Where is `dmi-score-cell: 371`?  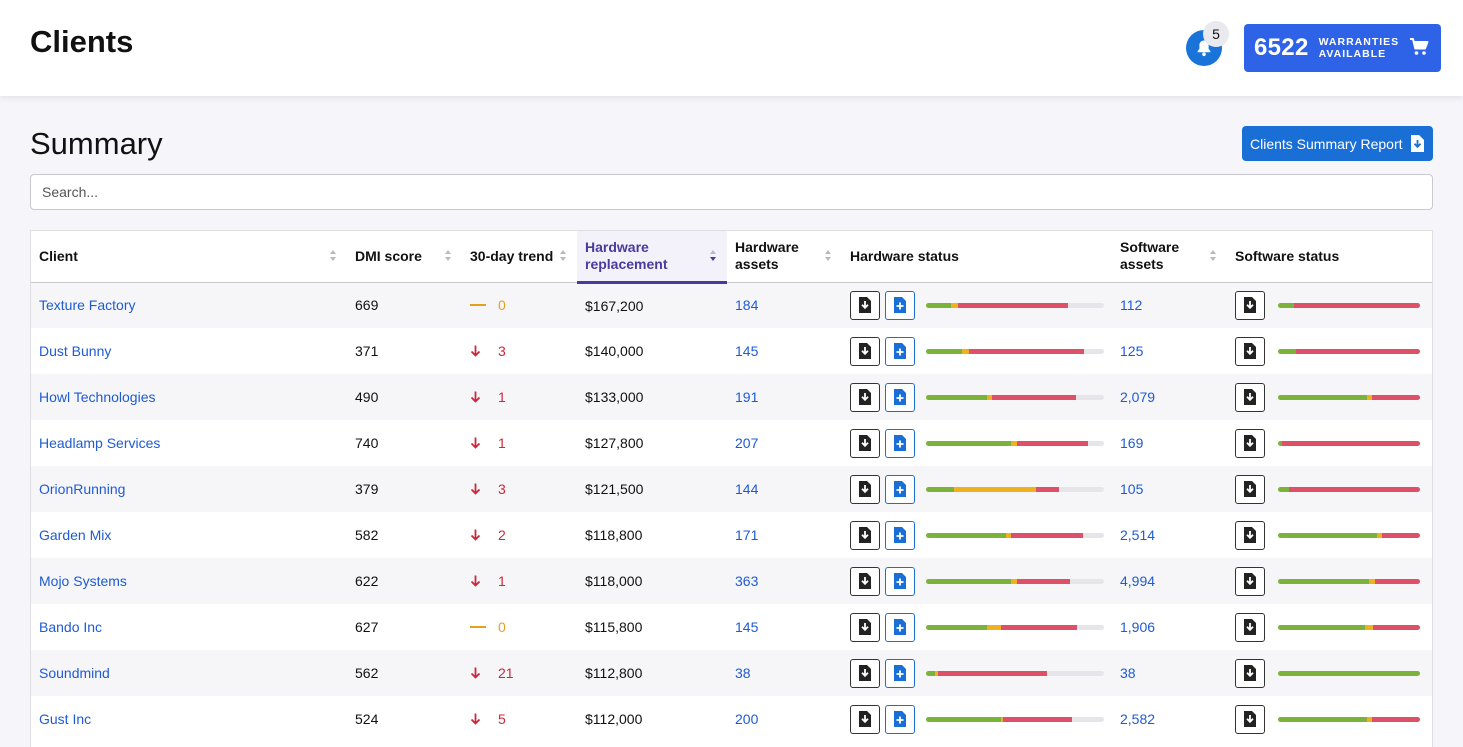
dmi-score-cell: 371 is located at coordinates (367, 351).